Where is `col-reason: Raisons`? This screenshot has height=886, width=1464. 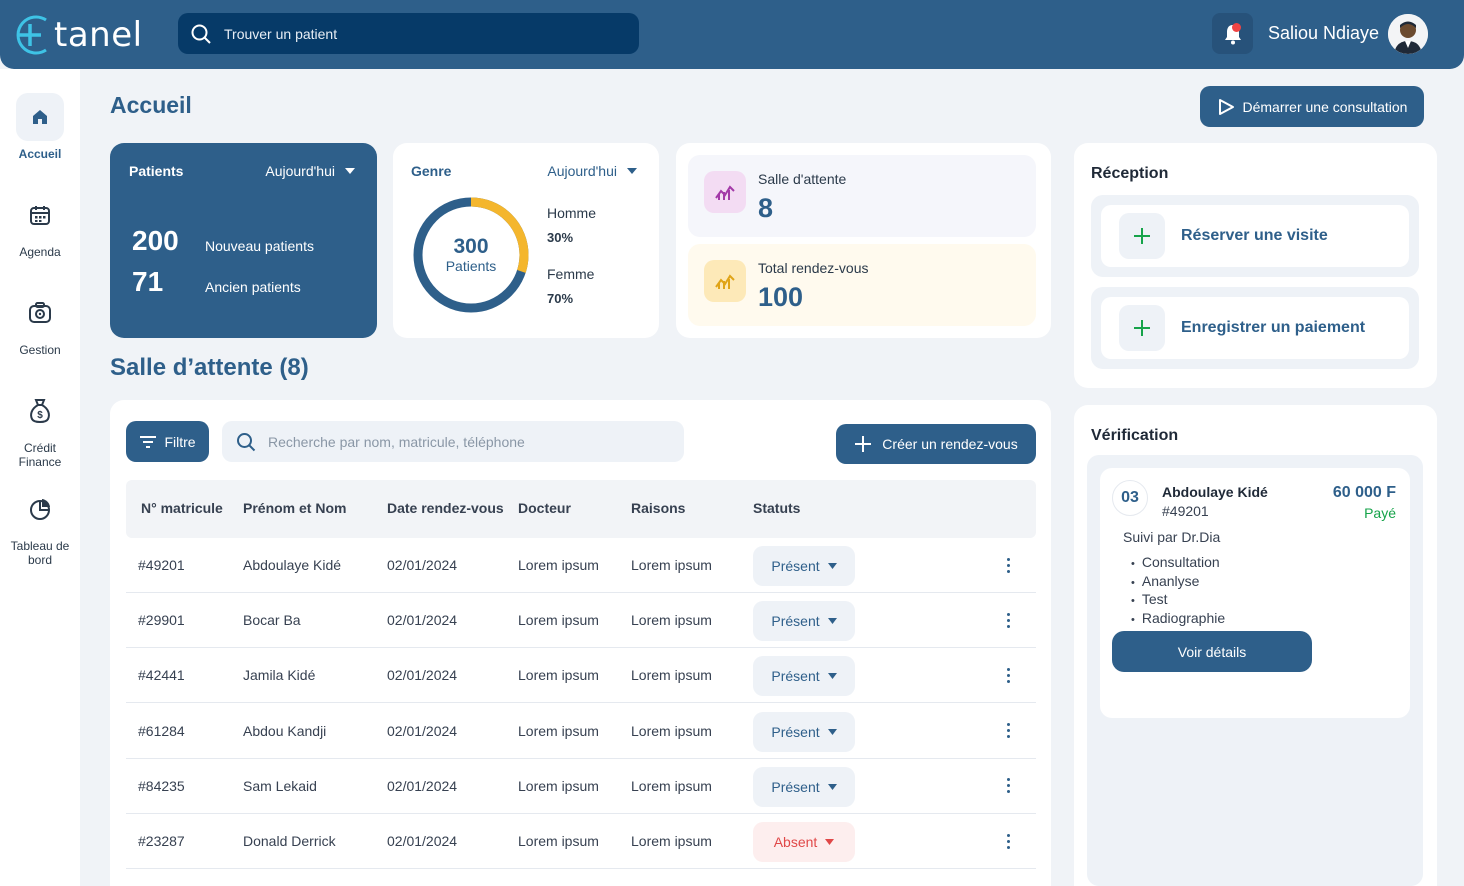
col-reason: Raisons is located at coordinates (658, 508).